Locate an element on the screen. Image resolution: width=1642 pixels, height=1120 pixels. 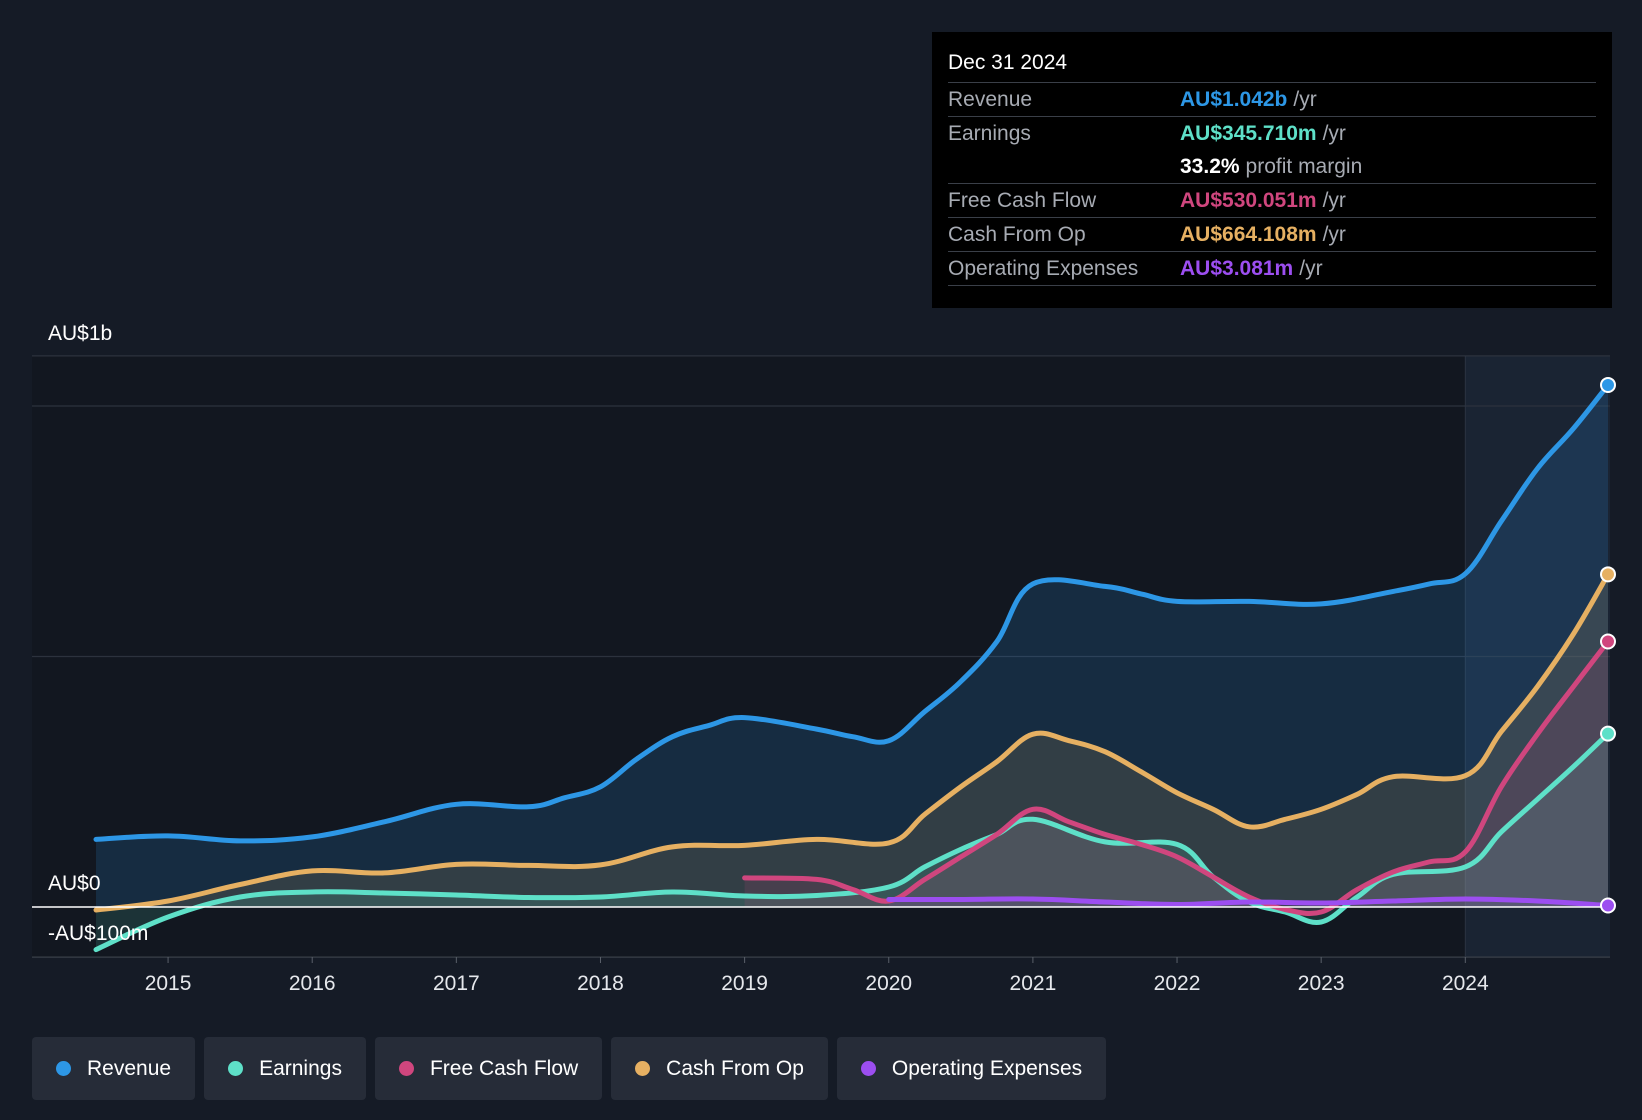
legend-label: Operating Expenses is located at coordinates (987, 1068).